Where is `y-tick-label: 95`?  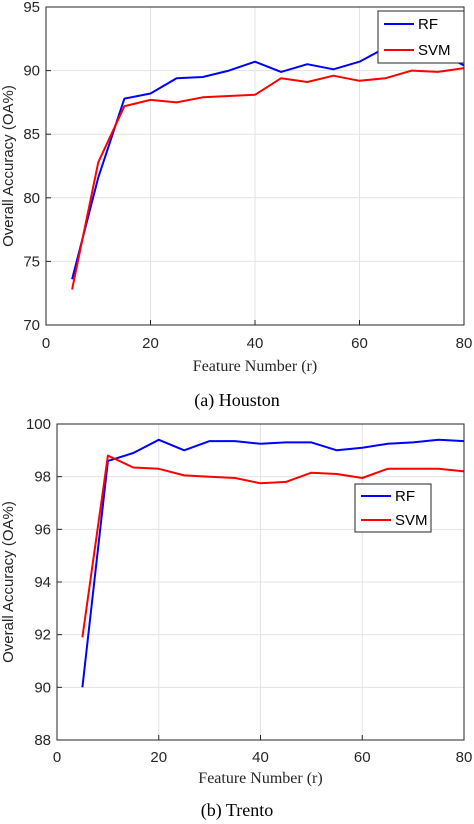 y-tick-label: 95 is located at coordinates (31, 8).